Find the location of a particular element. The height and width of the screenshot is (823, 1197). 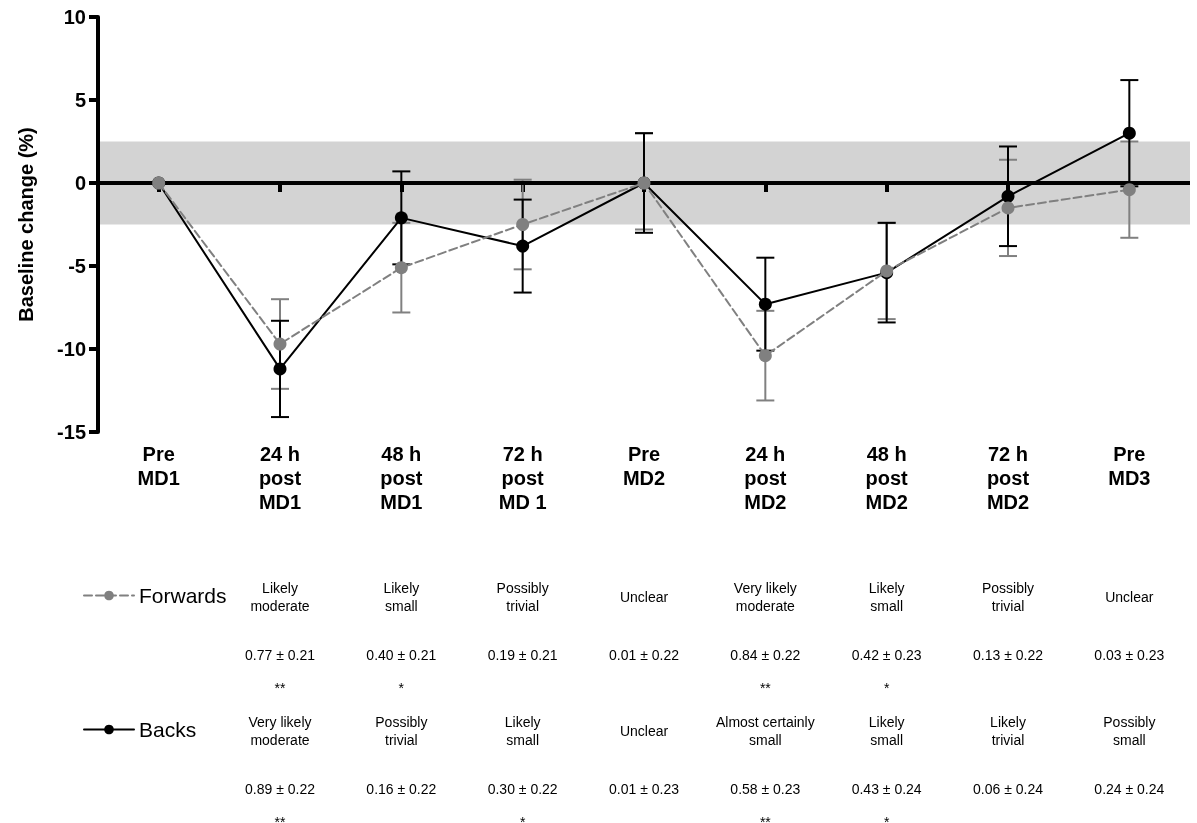

text: 0.42 ± 0.23 * is located at coordinates (886, 671).